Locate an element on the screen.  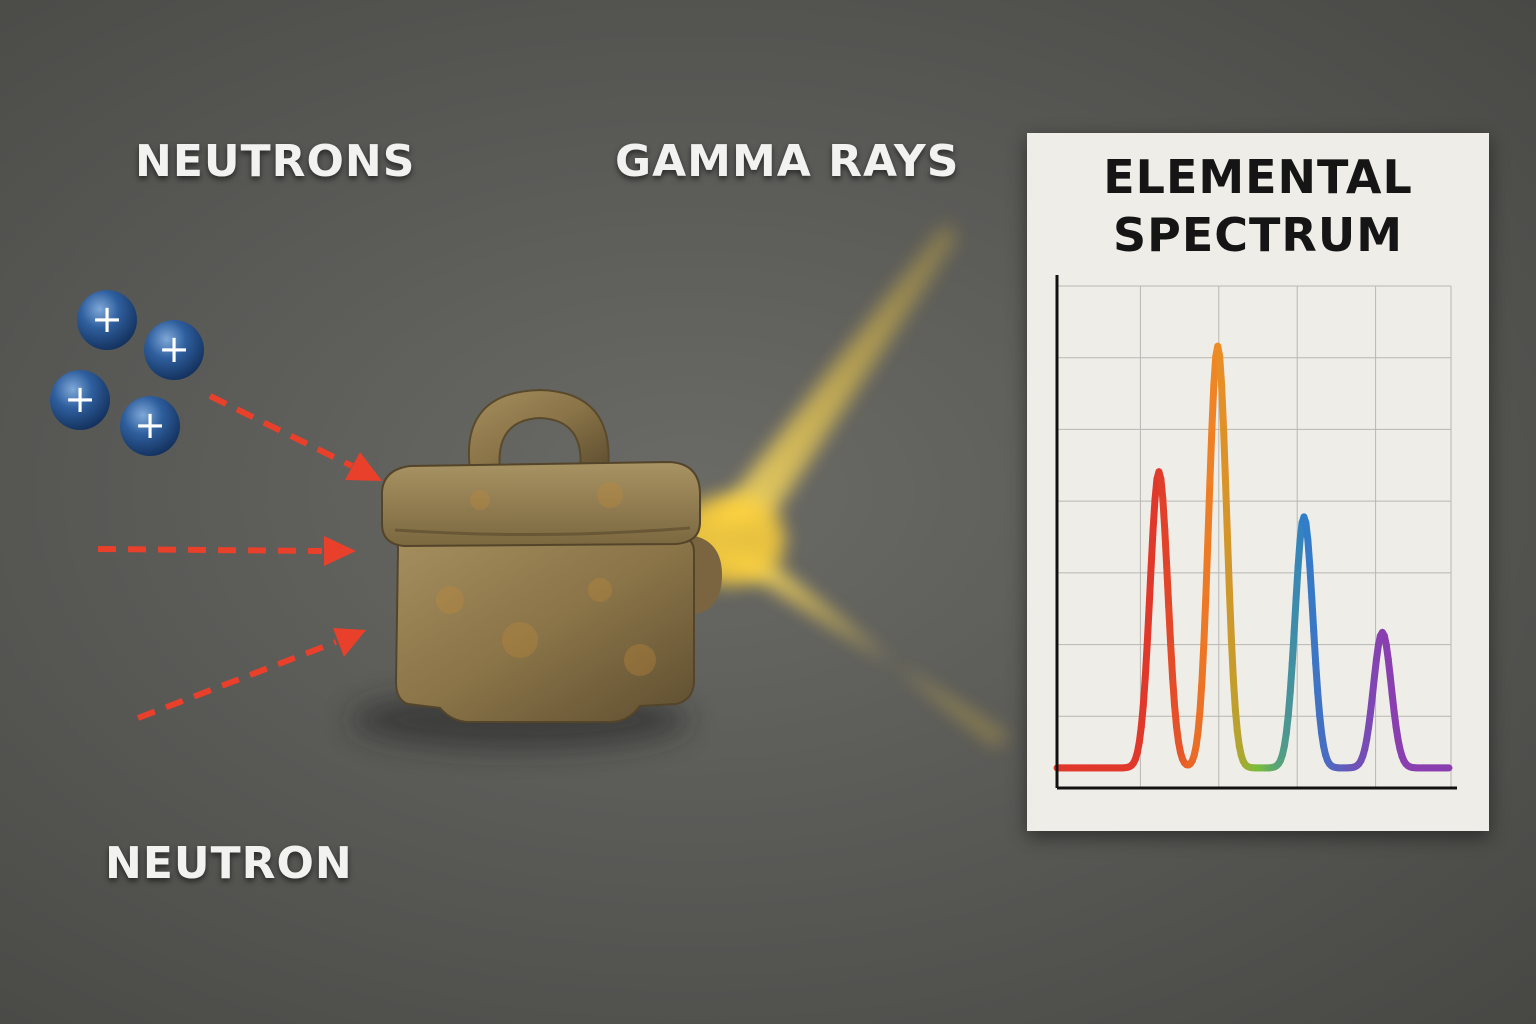
arrow-top is located at coordinates (281, 431).